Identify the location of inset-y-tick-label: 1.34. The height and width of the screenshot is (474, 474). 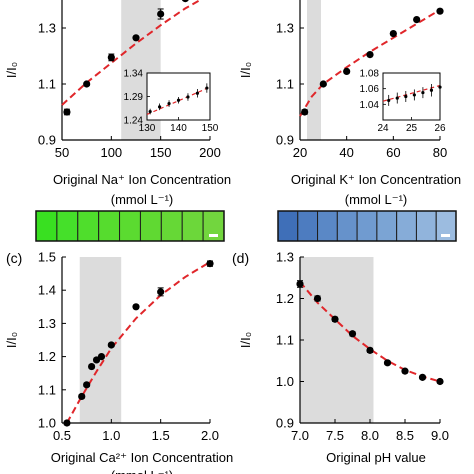
(134, 74).